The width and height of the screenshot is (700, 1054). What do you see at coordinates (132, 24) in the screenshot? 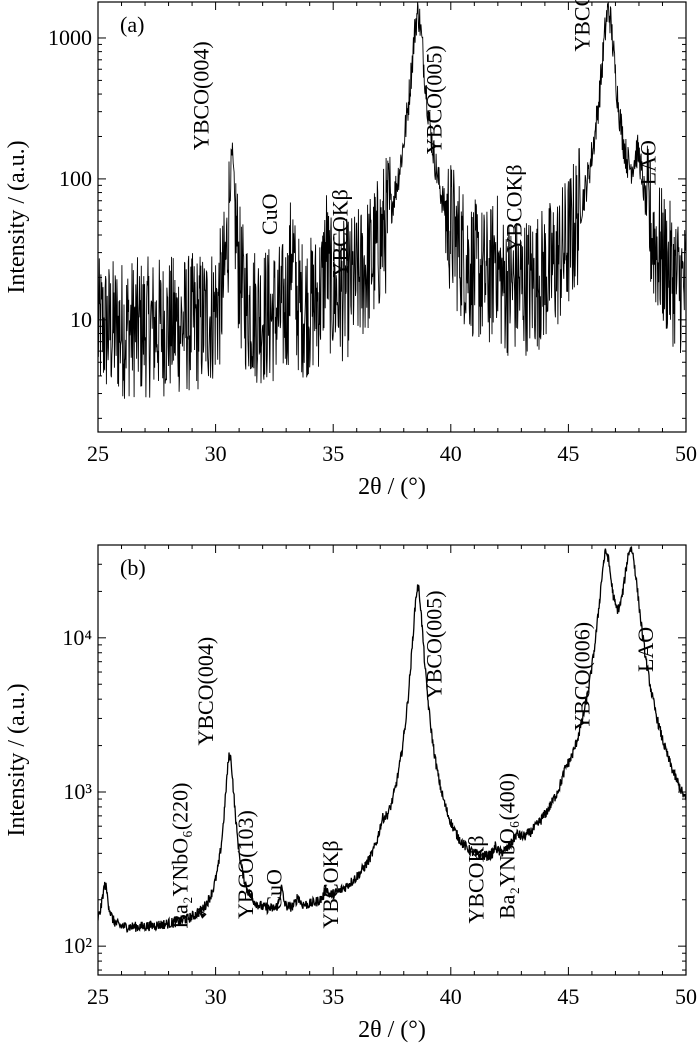
I see `panel-label: (a)` at bounding box center [132, 24].